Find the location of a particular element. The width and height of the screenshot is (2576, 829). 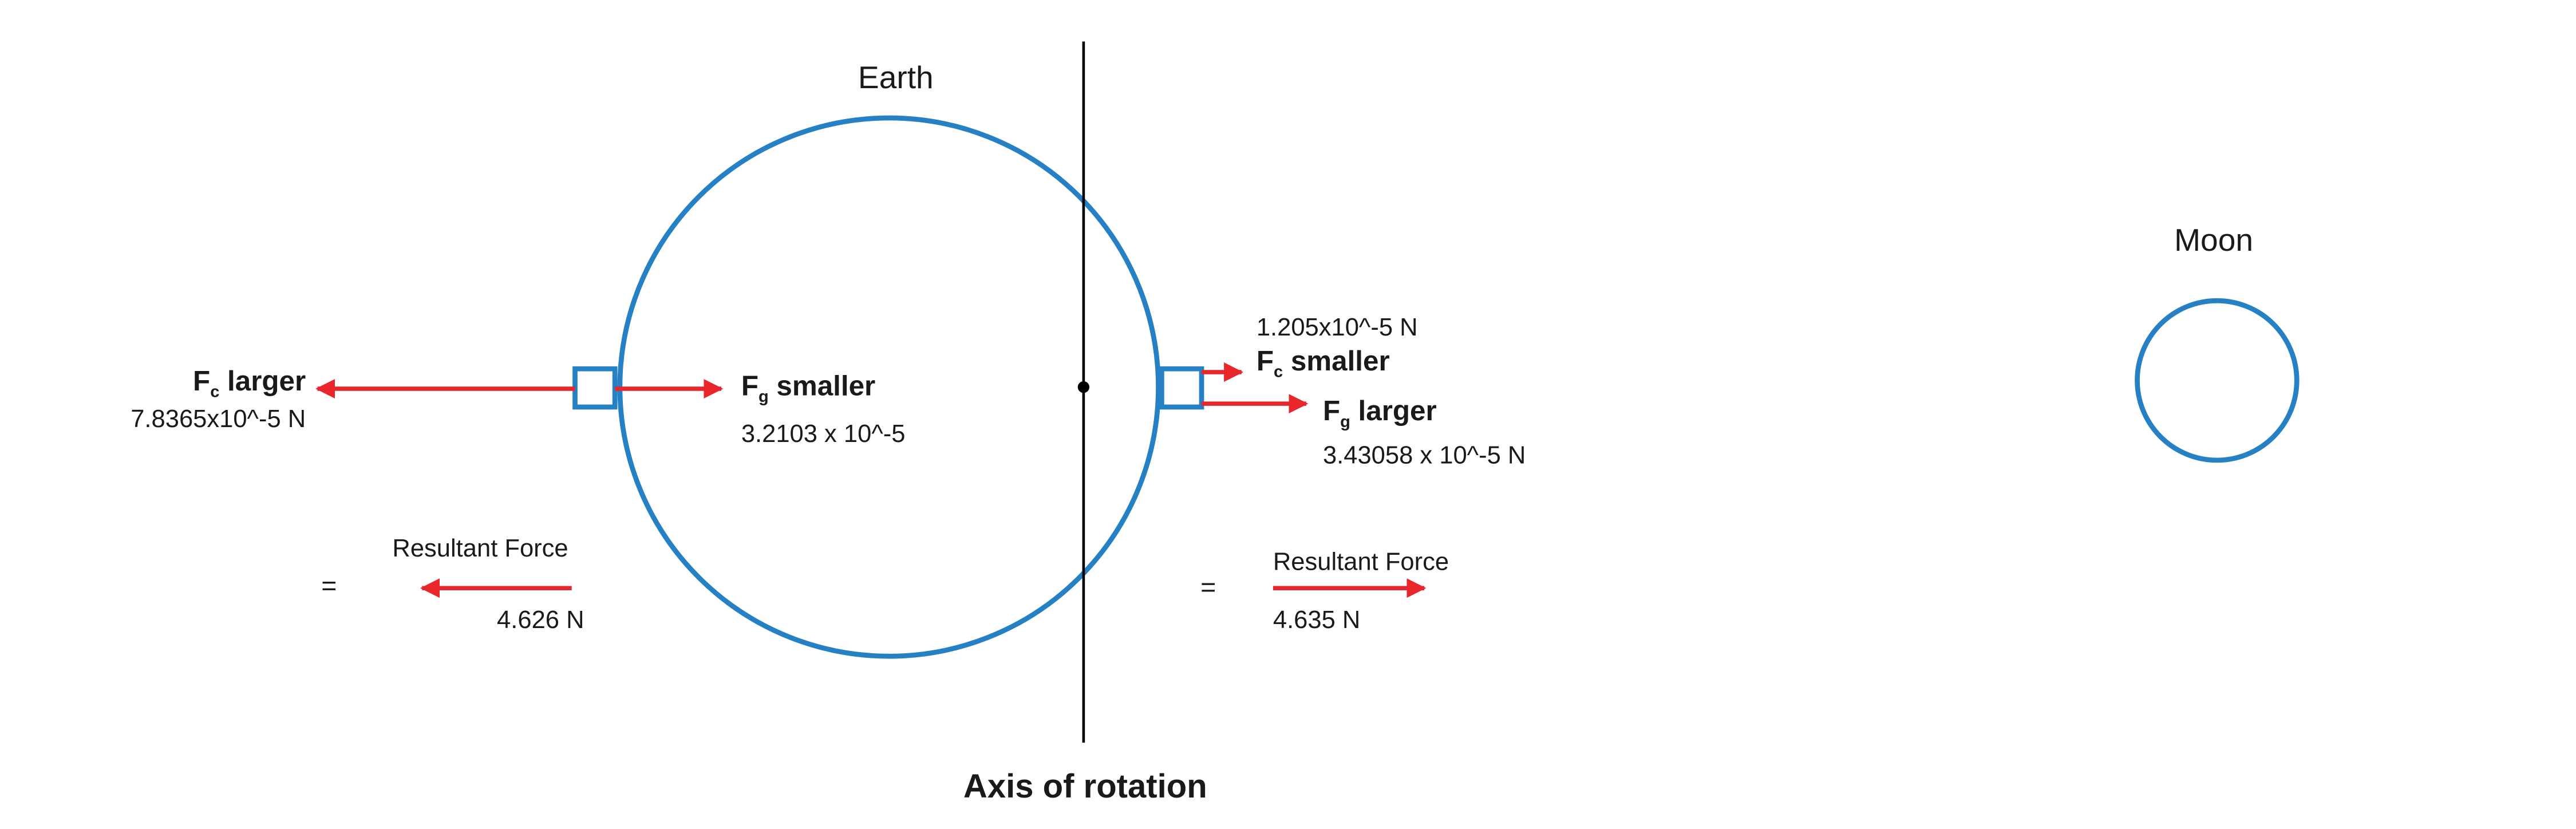

right-fc-label: Fc smaller is located at coordinates (1323, 363).